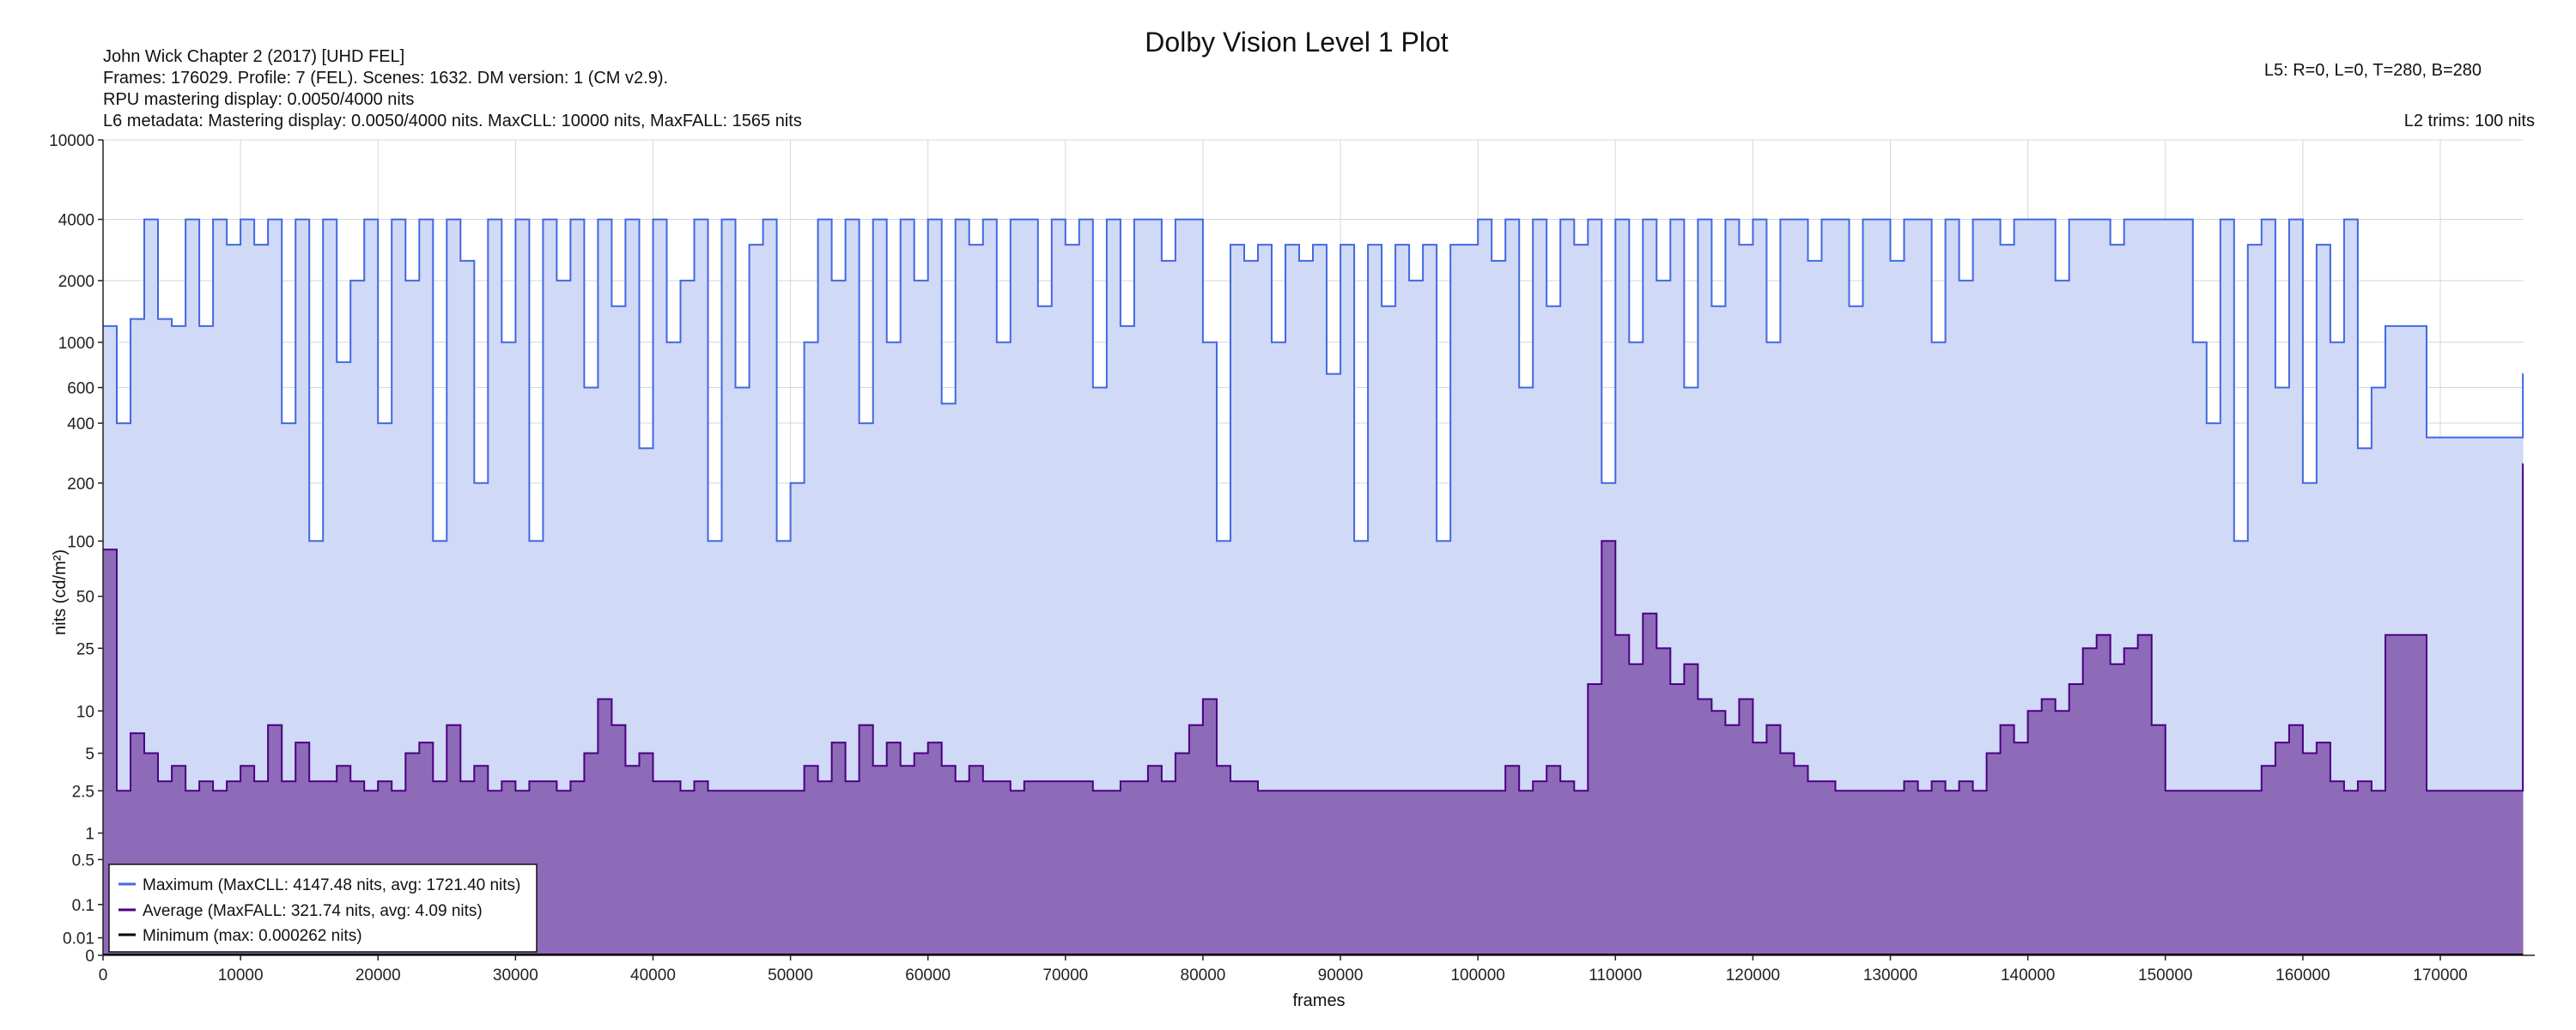  Describe the element at coordinates (76, 221) in the screenshot. I see `y-tick-label: 4000` at that location.